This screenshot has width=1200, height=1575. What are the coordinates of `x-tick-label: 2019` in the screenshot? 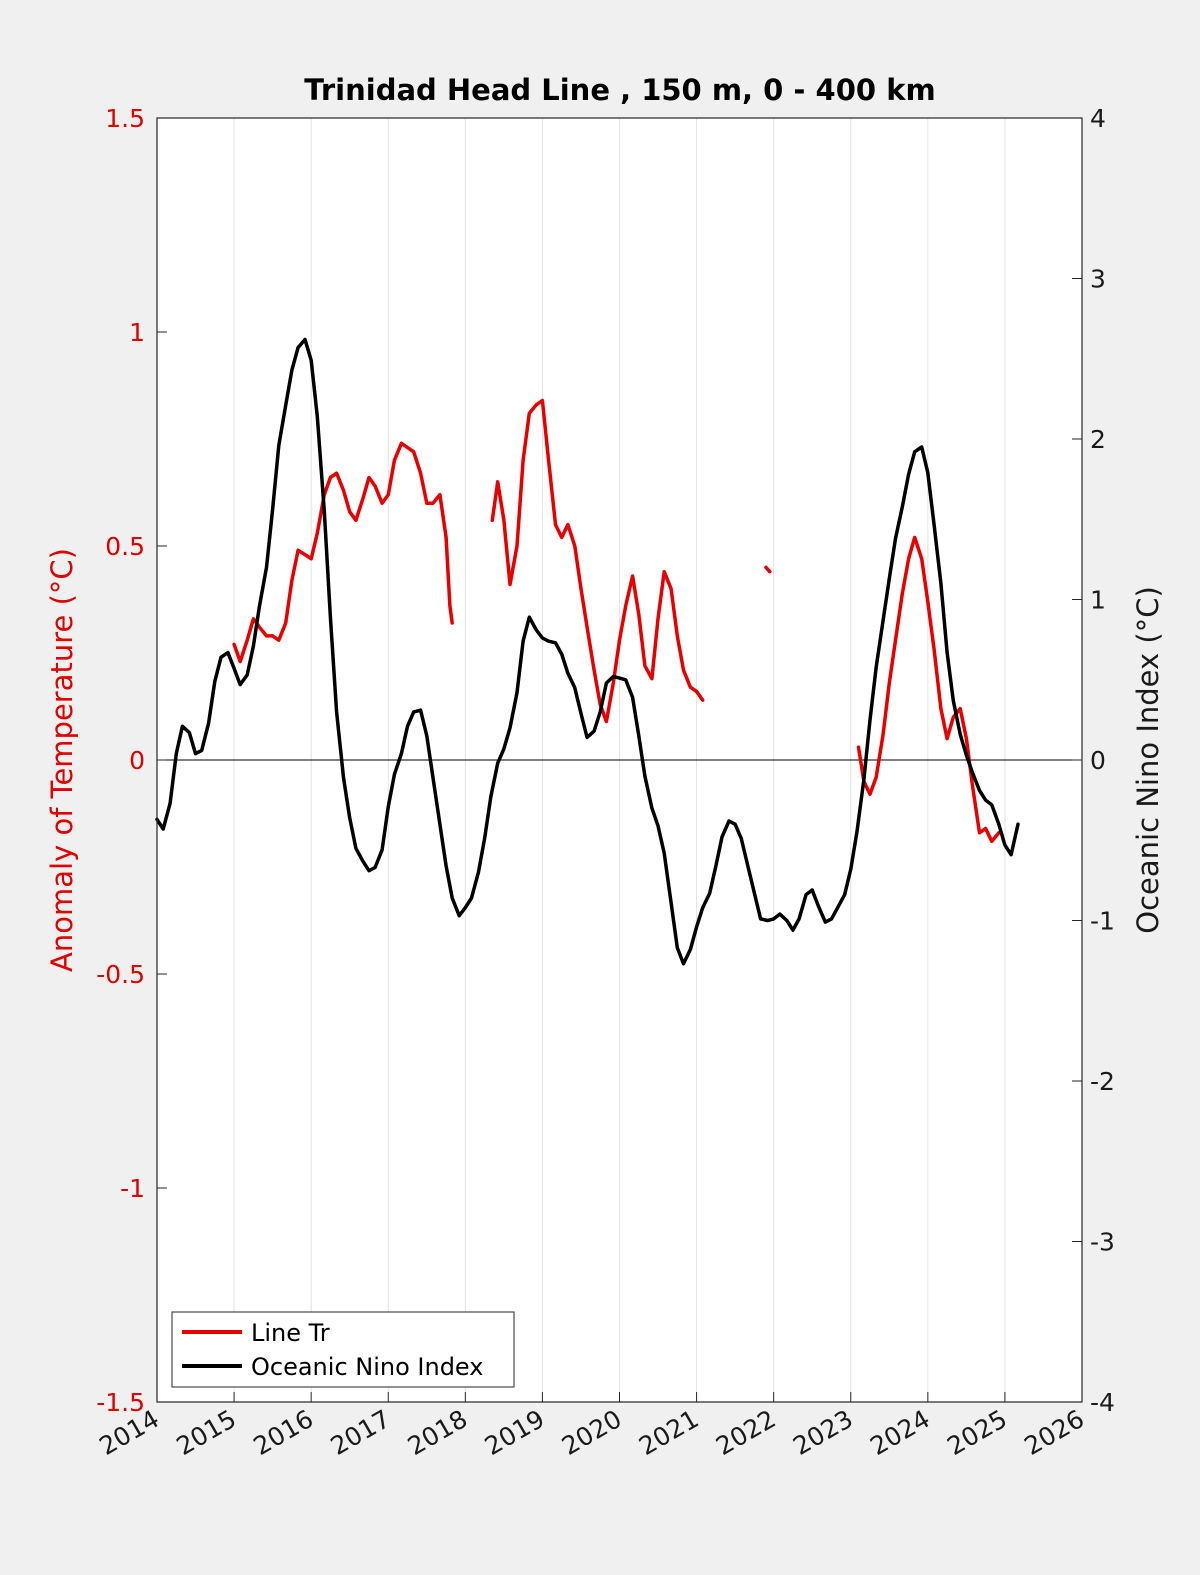 It's located at (515, 1432).